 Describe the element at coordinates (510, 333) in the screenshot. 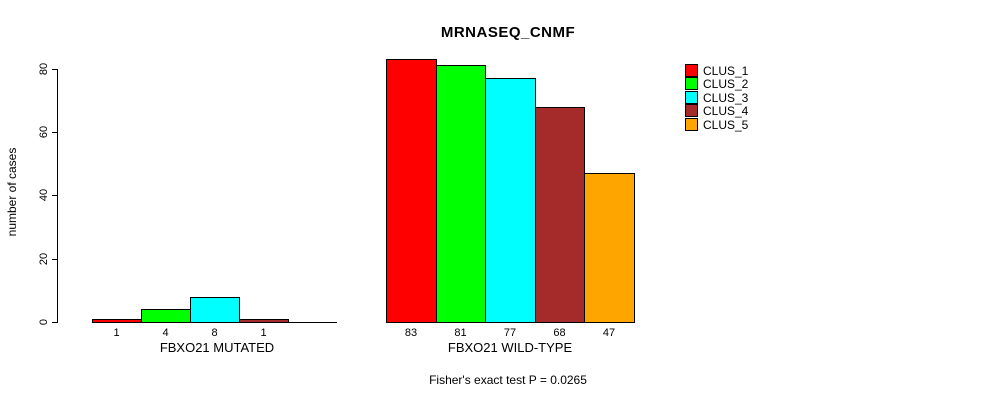

I see `bar-value-label: 77` at that location.